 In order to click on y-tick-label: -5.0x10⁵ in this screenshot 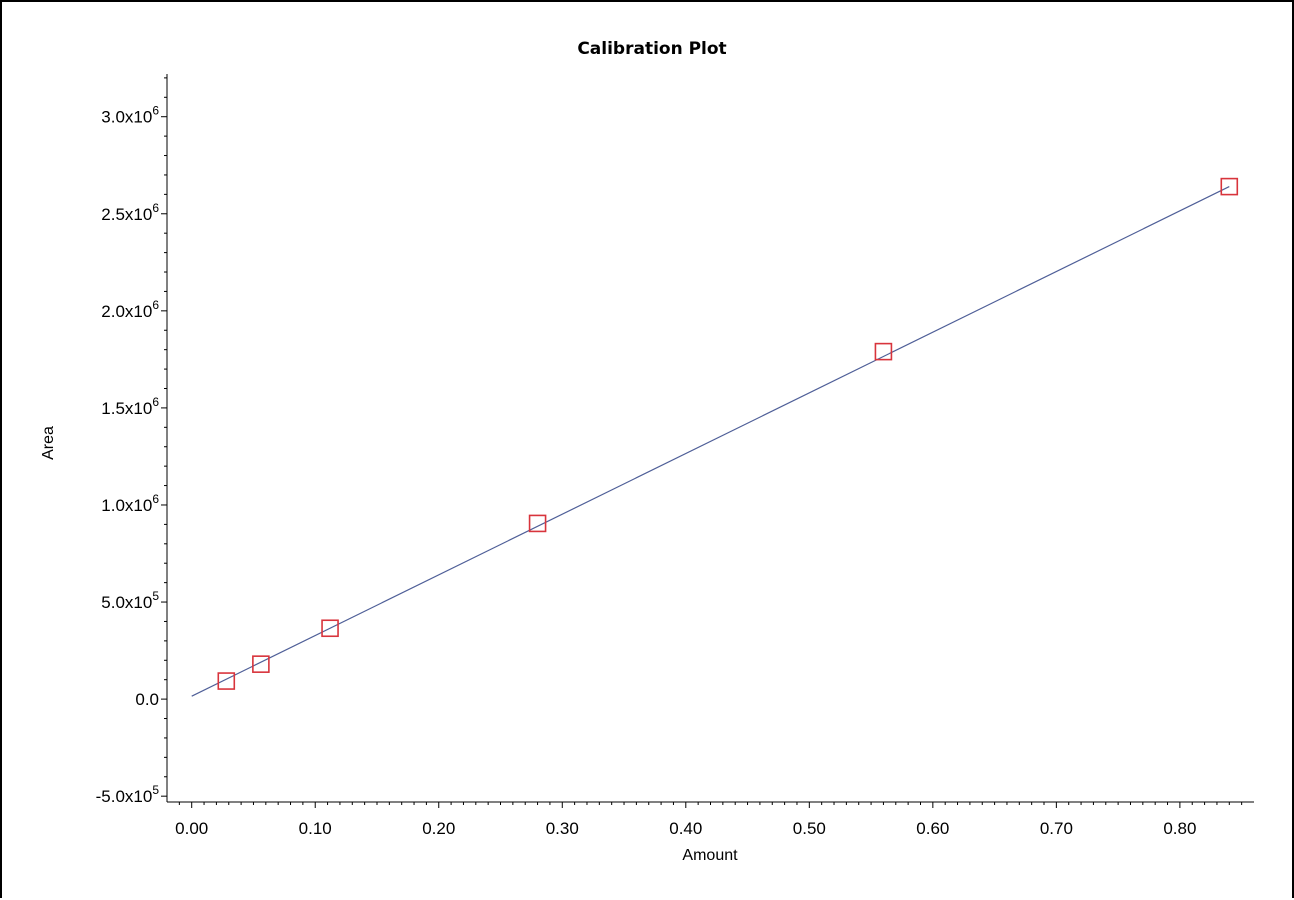, I will do `click(128, 794)`.